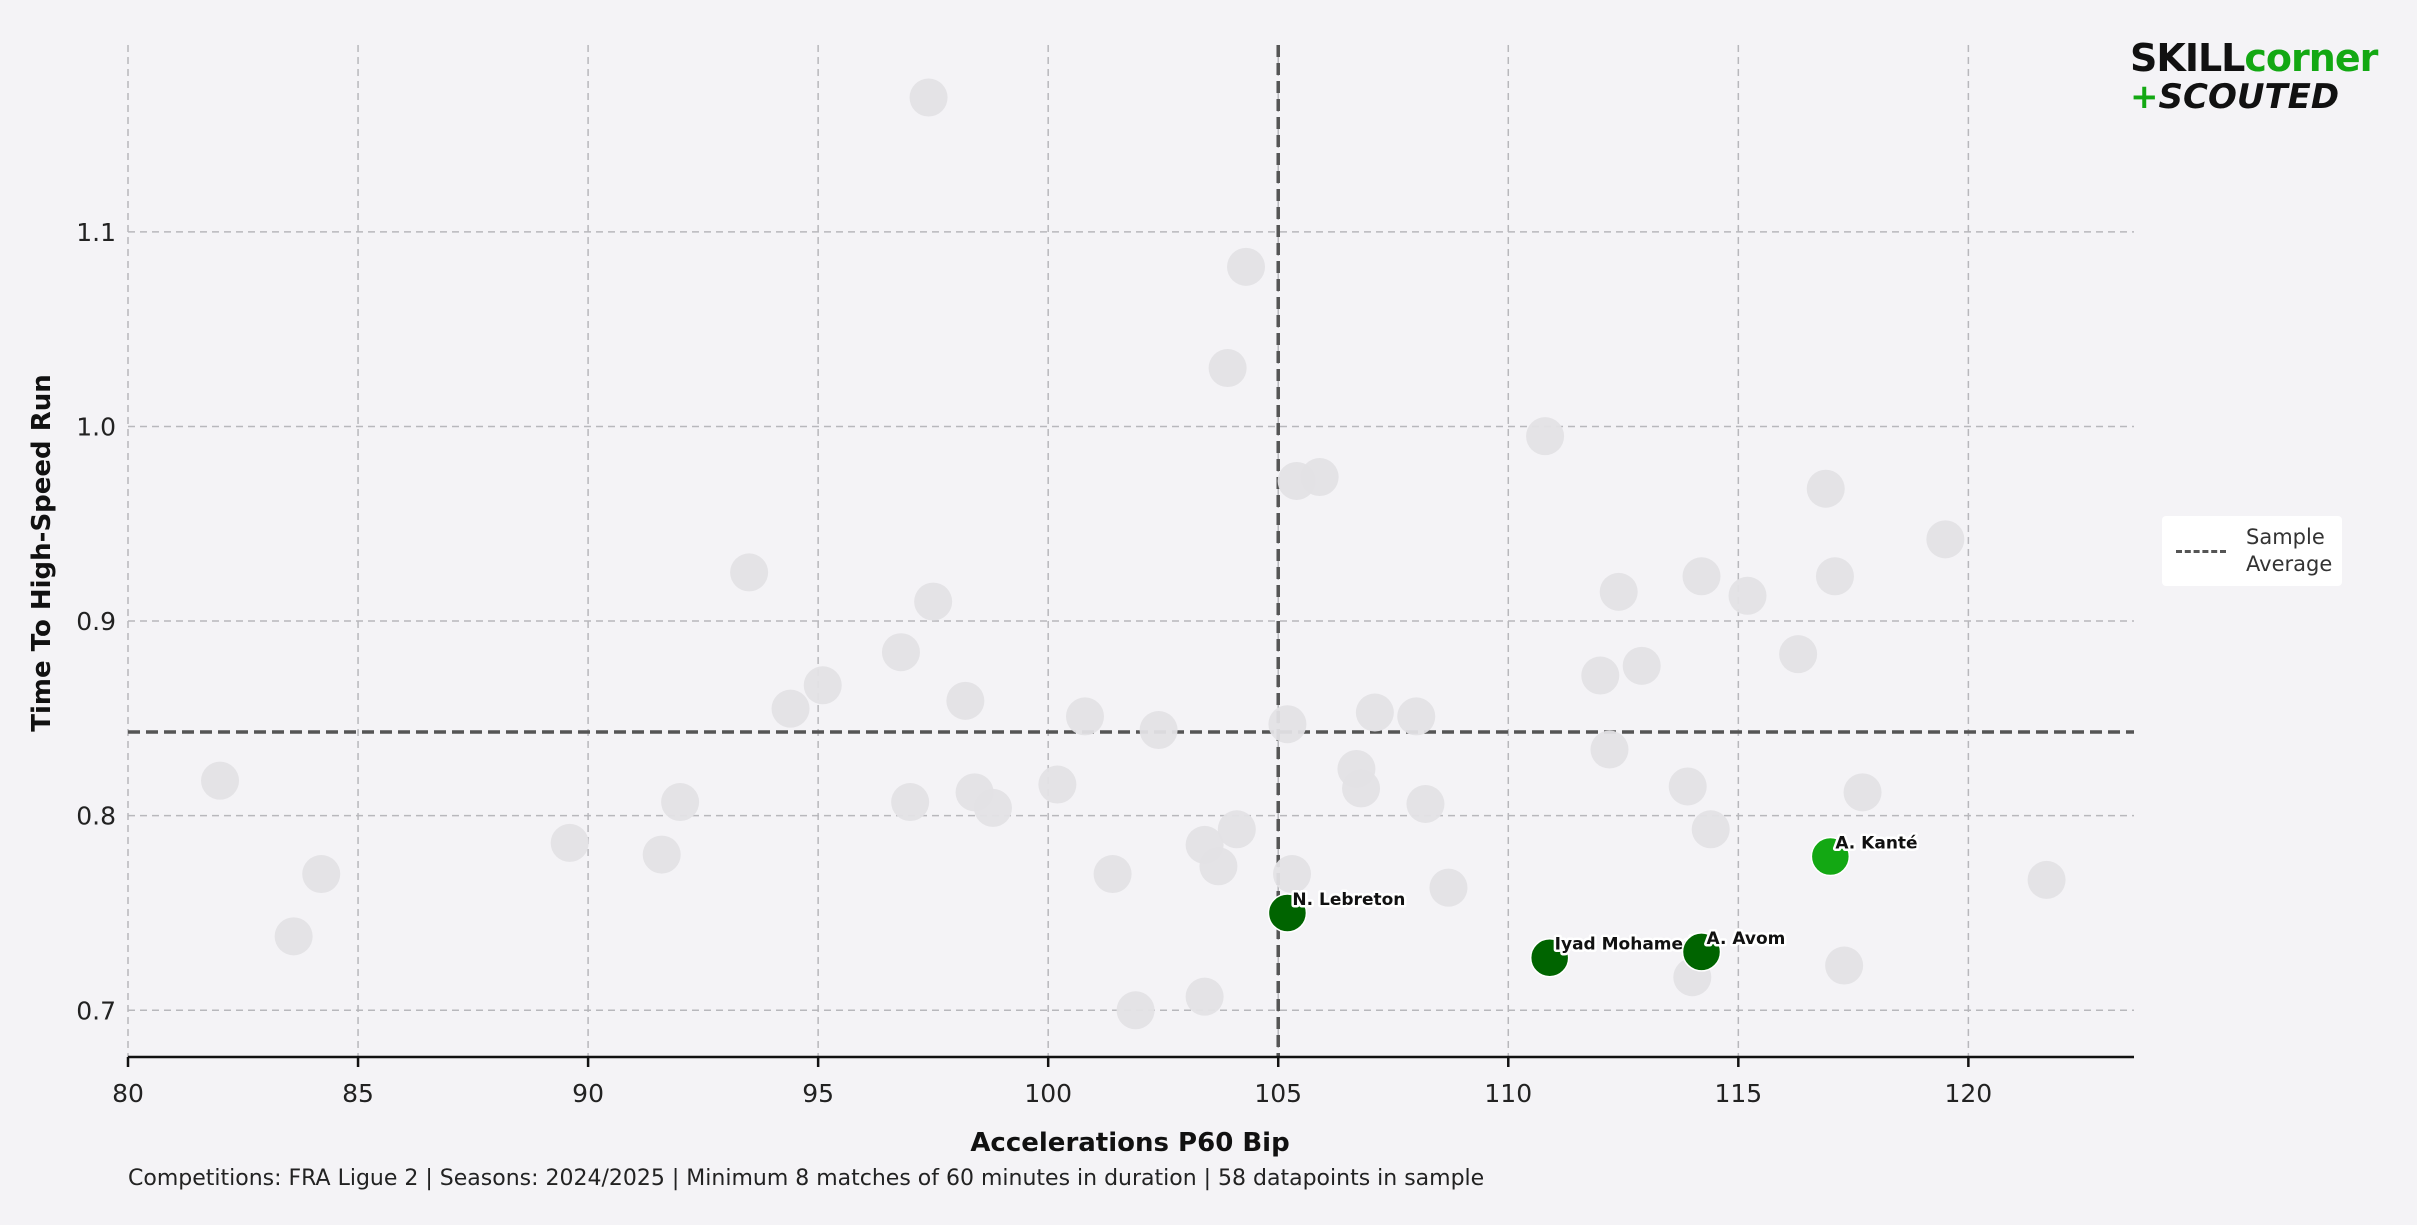  What do you see at coordinates (96, 426) in the screenshot?
I see `y-tick-label-1.0: 1.0` at bounding box center [96, 426].